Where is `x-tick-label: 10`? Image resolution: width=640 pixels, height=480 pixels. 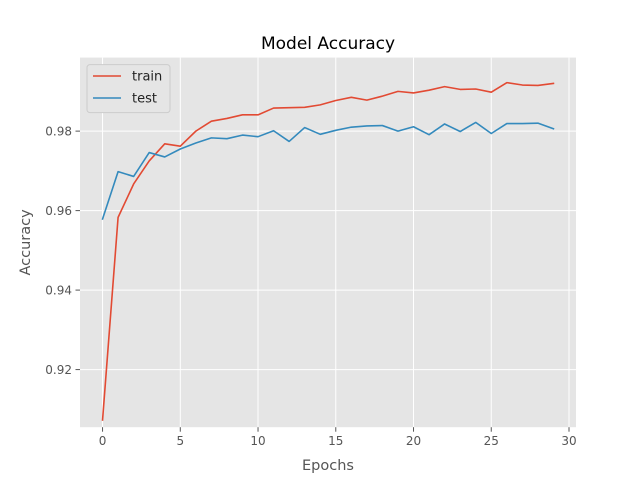
x-tick-label: 10 is located at coordinates (257, 441).